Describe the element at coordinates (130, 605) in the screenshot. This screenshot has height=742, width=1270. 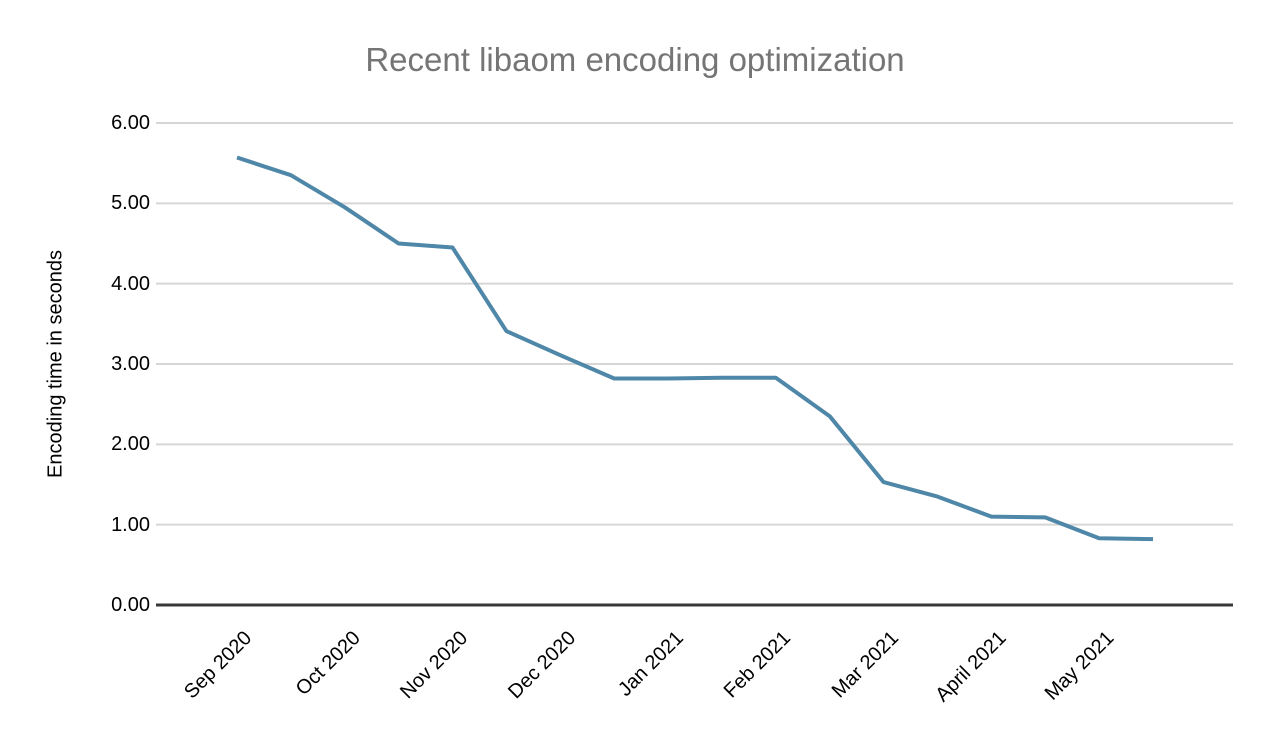
I see `y-tick-label: 0.00` at that location.